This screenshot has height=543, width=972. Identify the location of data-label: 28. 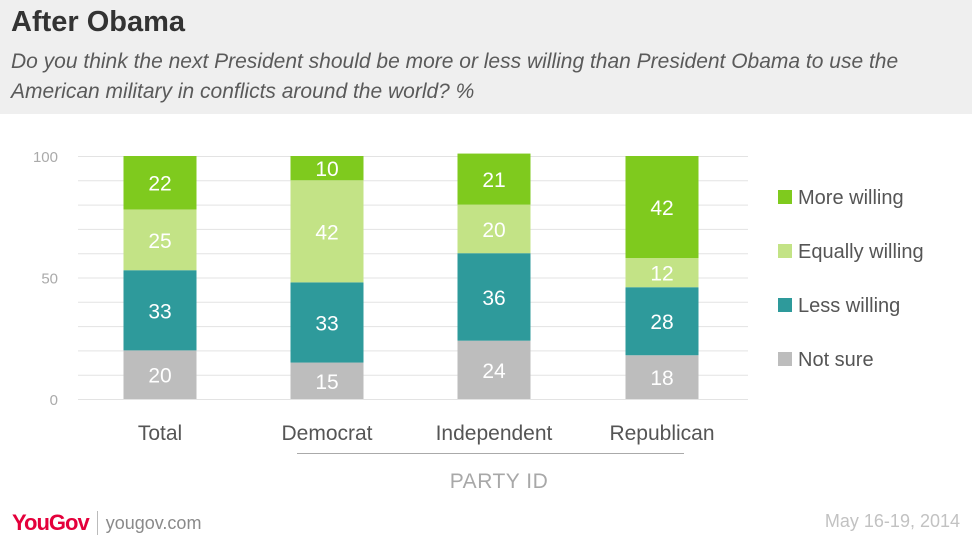
(661, 322).